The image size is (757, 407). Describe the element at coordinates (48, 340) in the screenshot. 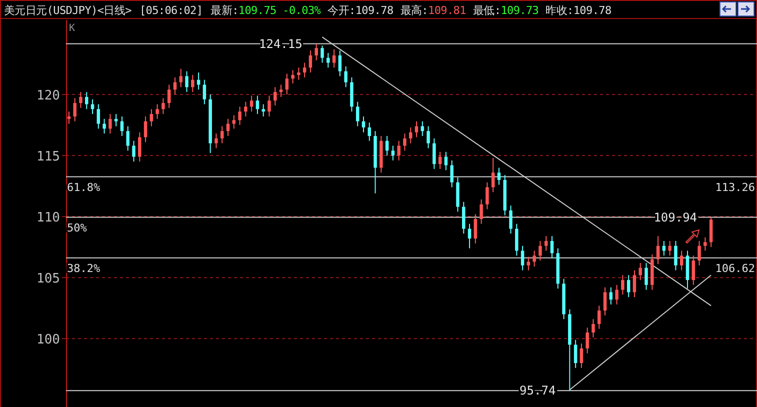

I see `y-tick-label: 100` at that location.